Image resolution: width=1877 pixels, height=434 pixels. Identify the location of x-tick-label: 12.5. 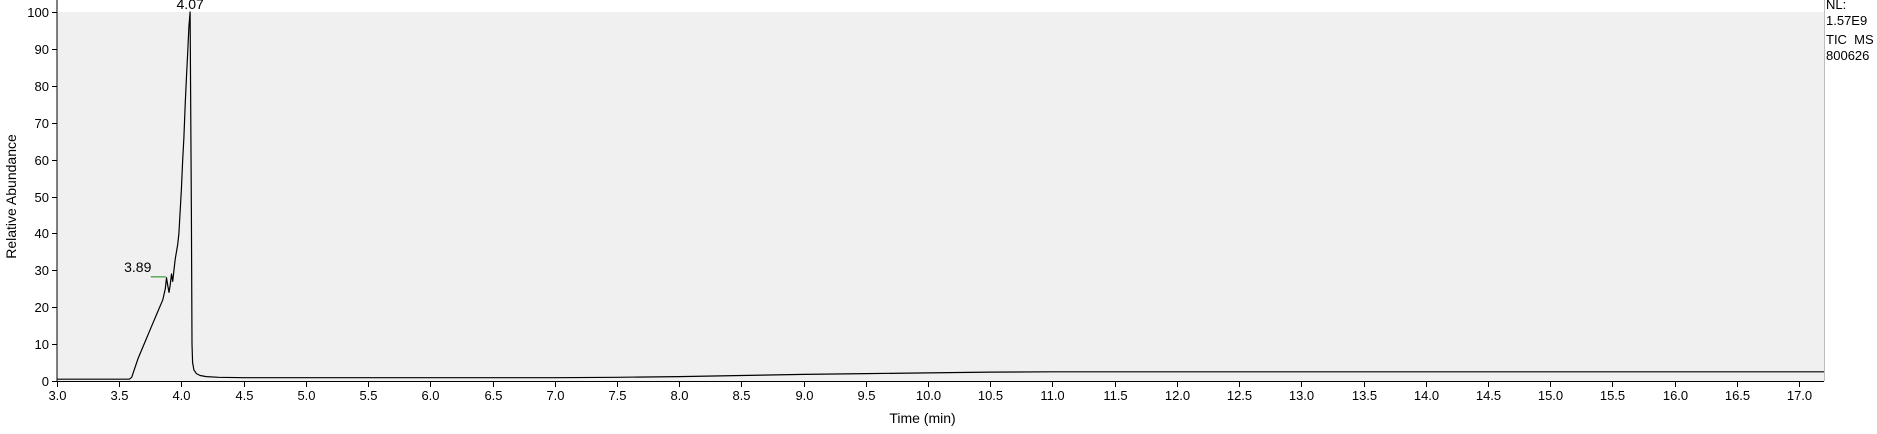
(1239, 395).